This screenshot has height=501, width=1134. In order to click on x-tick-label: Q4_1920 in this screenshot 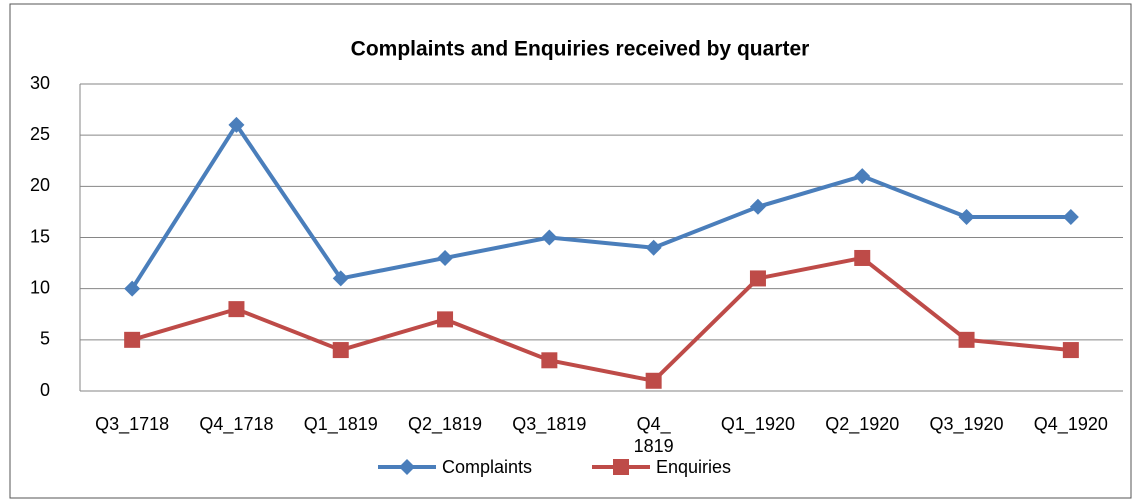, I will do `click(1071, 424)`.